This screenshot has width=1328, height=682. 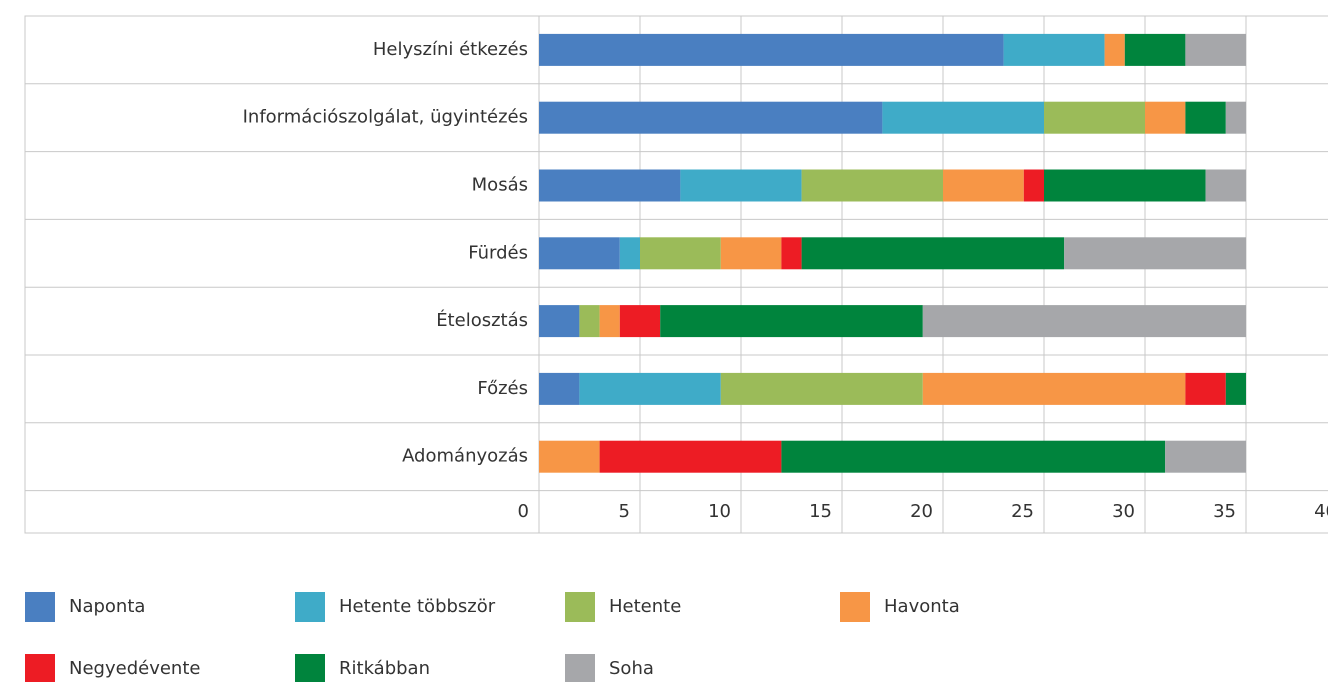 What do you see at coordinates (385, 117) in the screenshot?
I see `y-tick-label: Információszolgálat, ügyintézés` at bounding box center [385, 117].